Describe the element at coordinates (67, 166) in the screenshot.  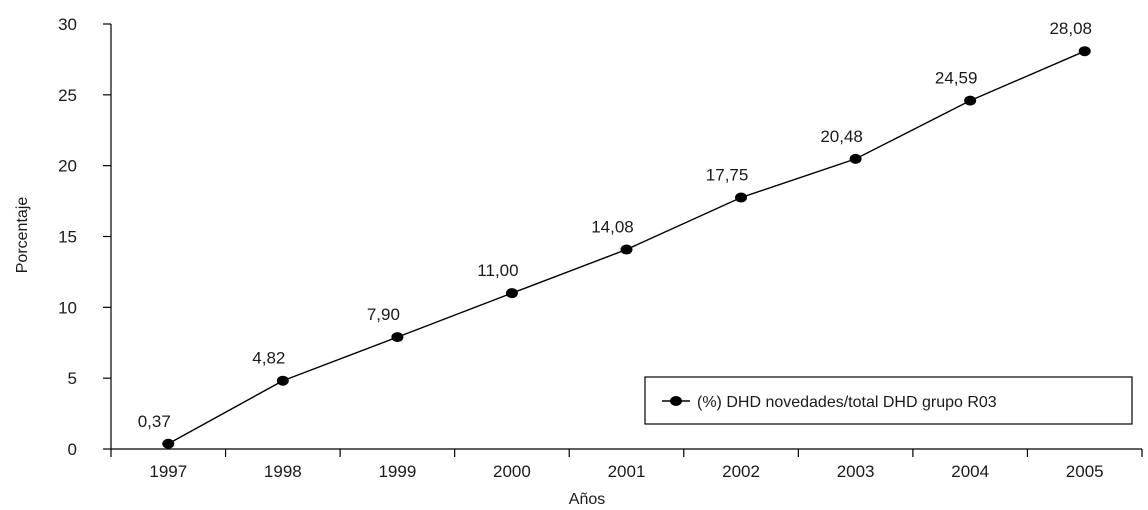
I see `y-tick-label: 20` at that location.